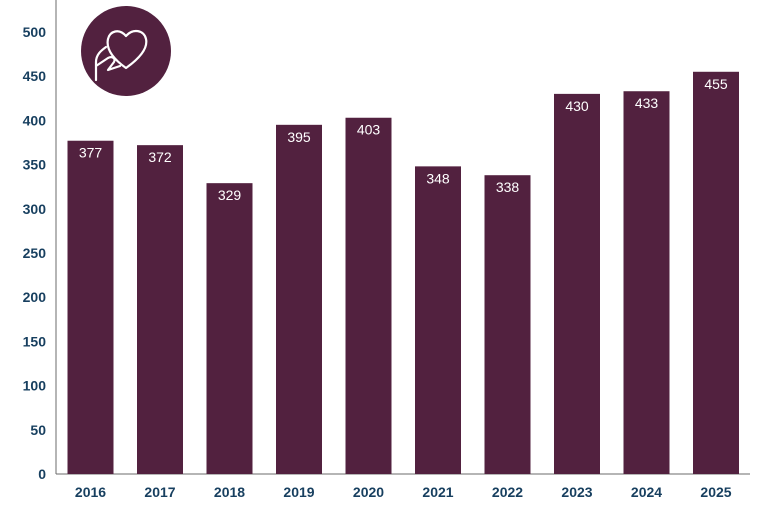 The image size is (770, 505). Describe the element at coordinates (229, 492) in the screenshot. I see `x-tick-label: 2018` at that location.